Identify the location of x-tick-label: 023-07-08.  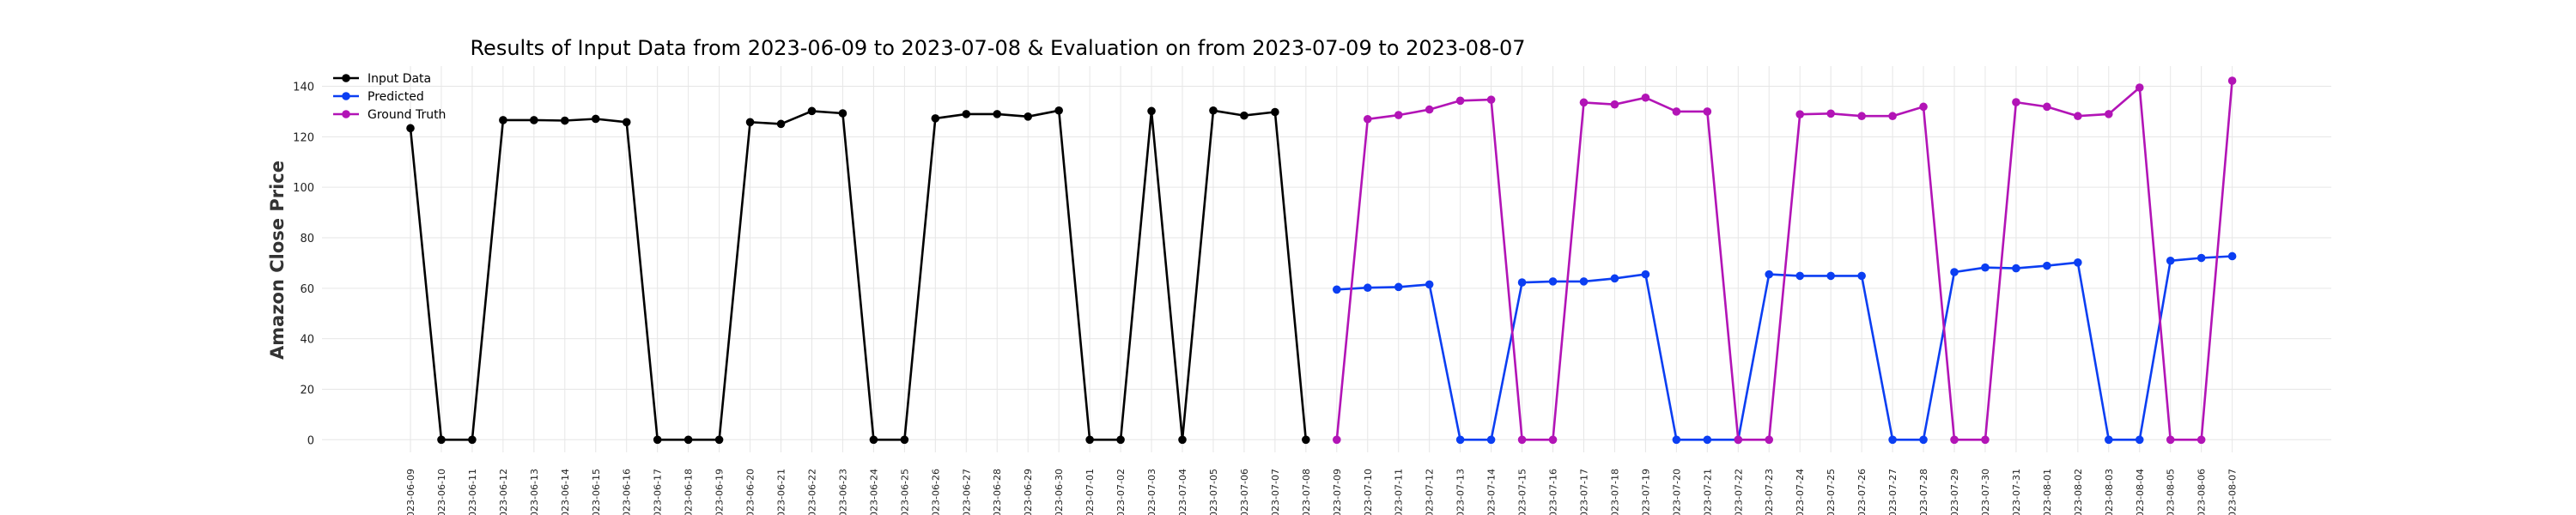
(1306, 492).